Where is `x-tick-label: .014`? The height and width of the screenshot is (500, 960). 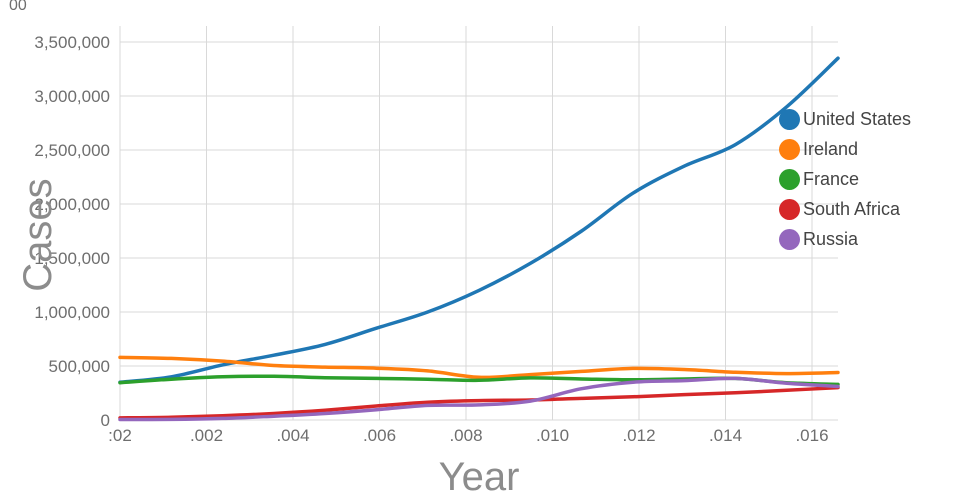
x-tick-label: .014 is located at coordinates (725, 435).